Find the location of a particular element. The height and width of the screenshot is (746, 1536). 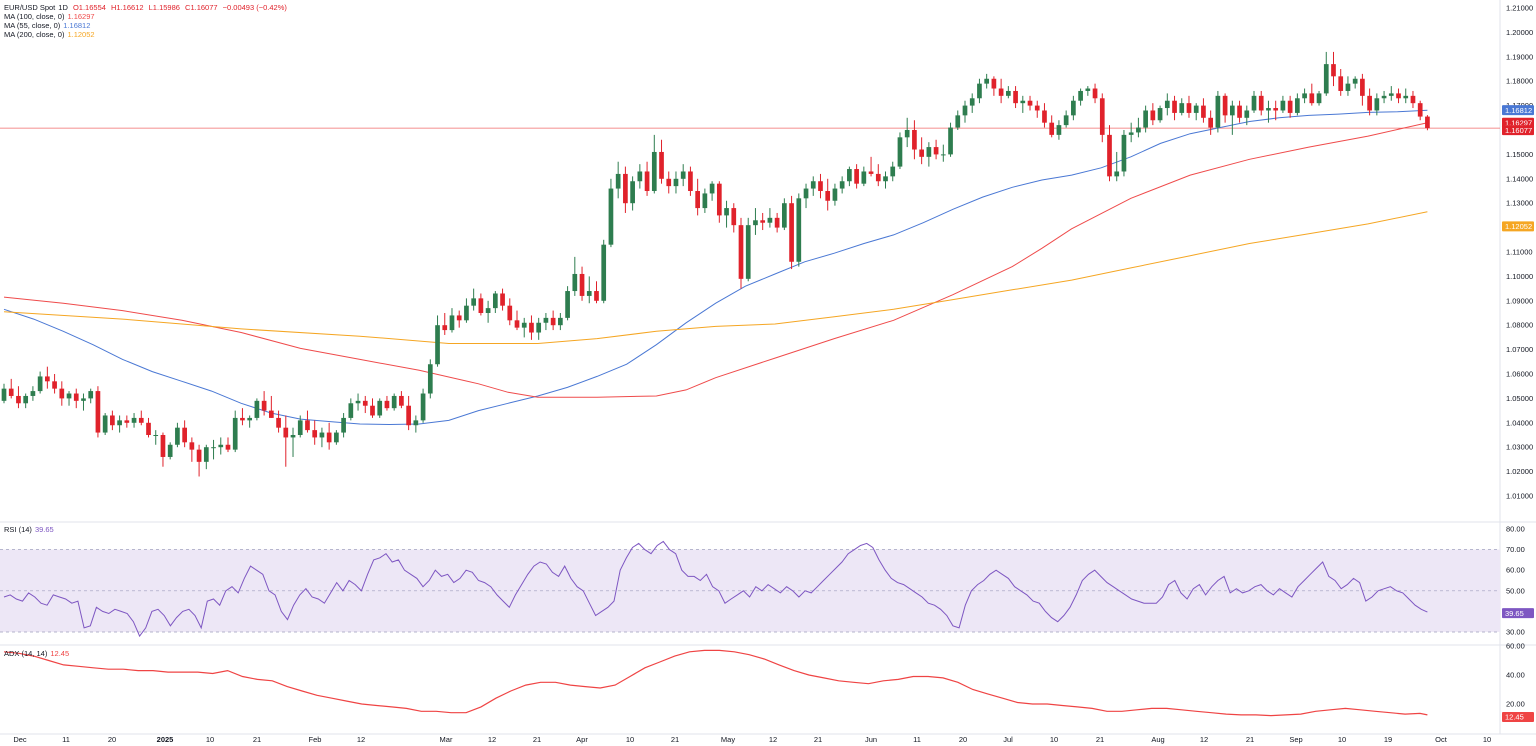

time-tick-label: 21 is located at coordinates (818, 739).